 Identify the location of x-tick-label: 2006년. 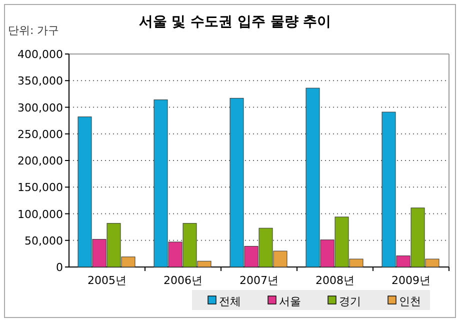
(183, 280).